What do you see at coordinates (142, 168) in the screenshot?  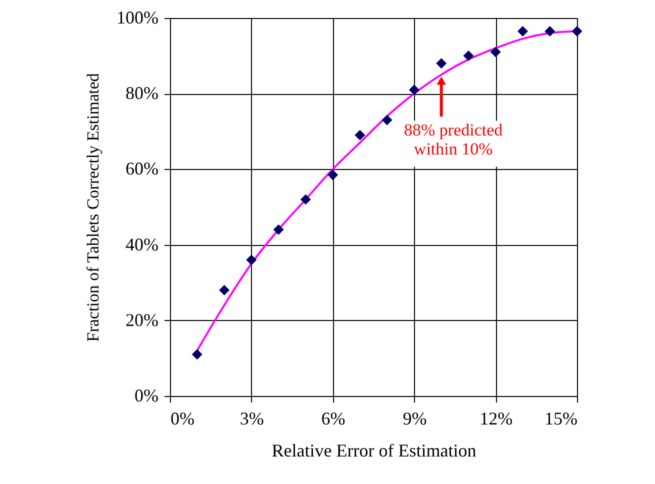 I see `y-tick-label: 60%` at bounding box center [142, 168].